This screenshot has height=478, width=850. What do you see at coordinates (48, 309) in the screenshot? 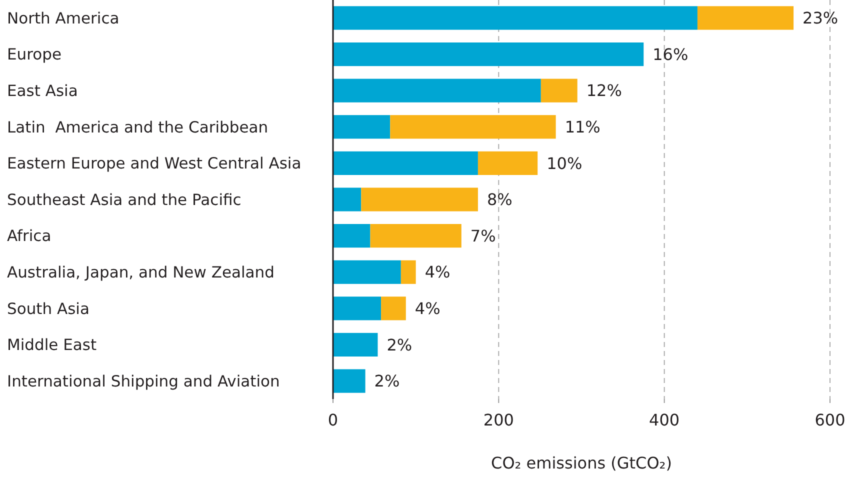
I see `y-tick-label: South Asia` at bounding box center [48, 309].